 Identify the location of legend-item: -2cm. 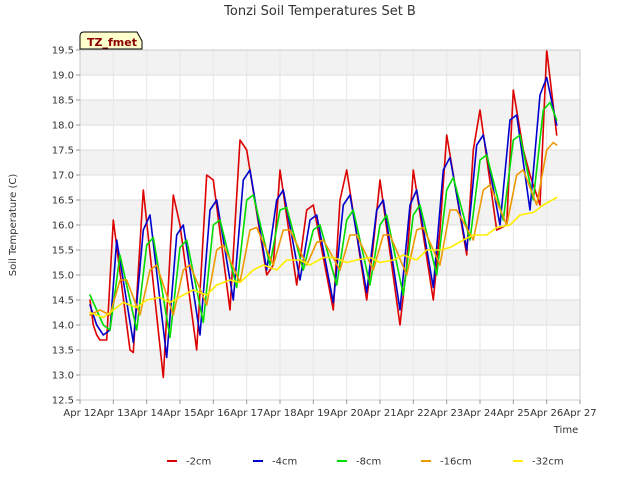
(189, 462).